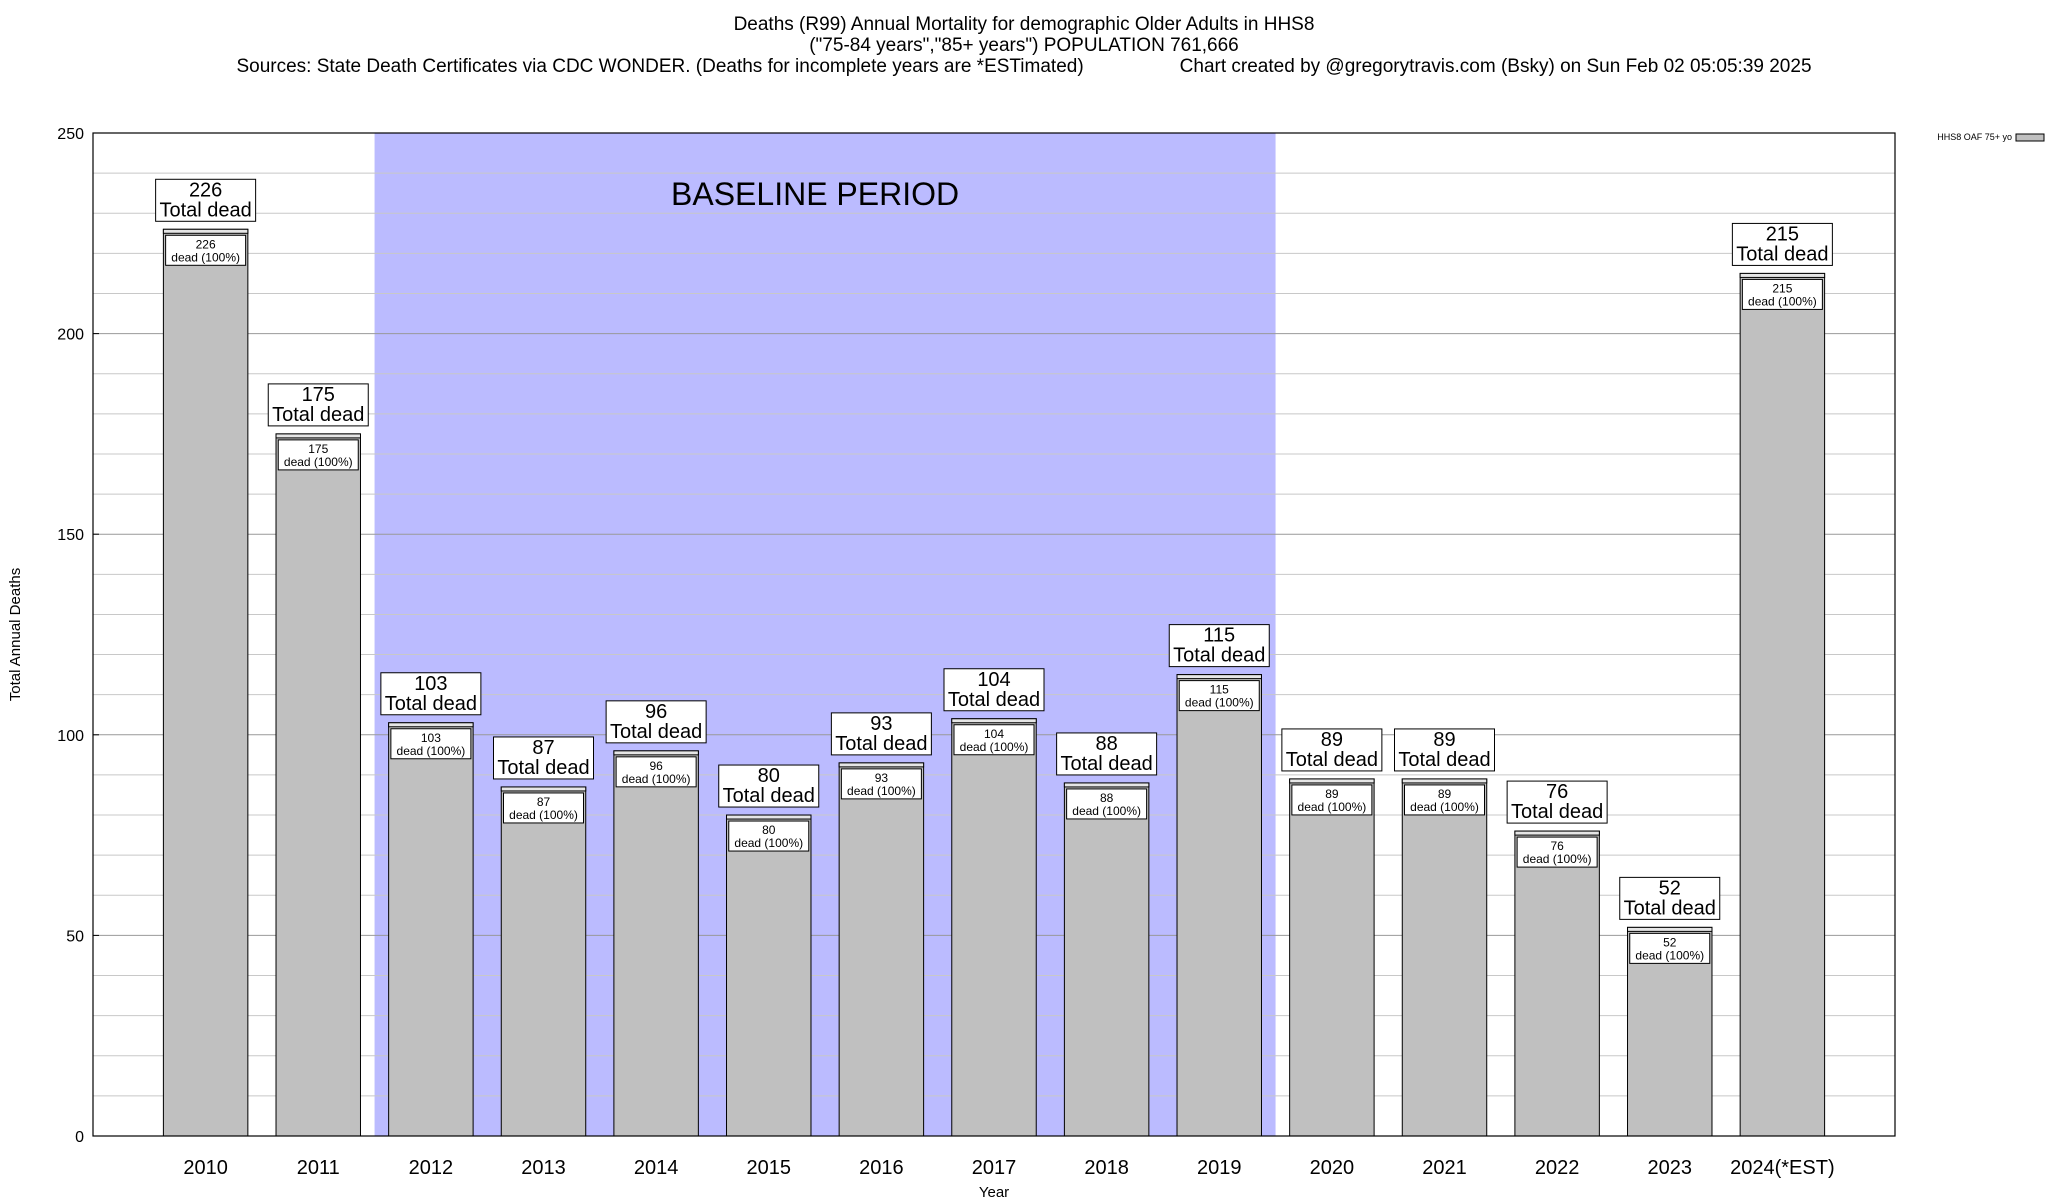 The image size is (2048, 1200). Describe the element at coordinates (1219, 636) in the screenshot. I see `bar-total-value: 115` at that location.